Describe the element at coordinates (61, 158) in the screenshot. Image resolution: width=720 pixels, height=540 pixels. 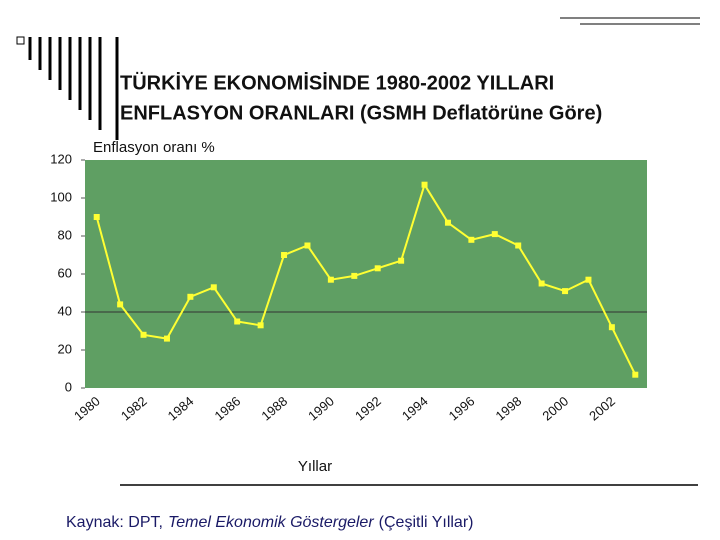
I see `y-tick-label: 120` at that location.